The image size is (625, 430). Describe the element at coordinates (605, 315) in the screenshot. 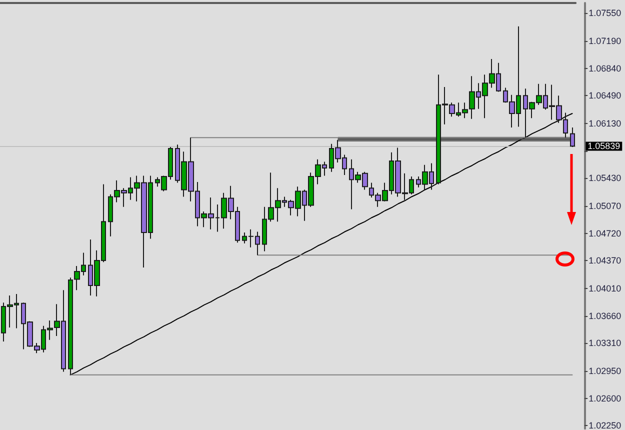

I see `y-tick-label: 1.03660` at that location.